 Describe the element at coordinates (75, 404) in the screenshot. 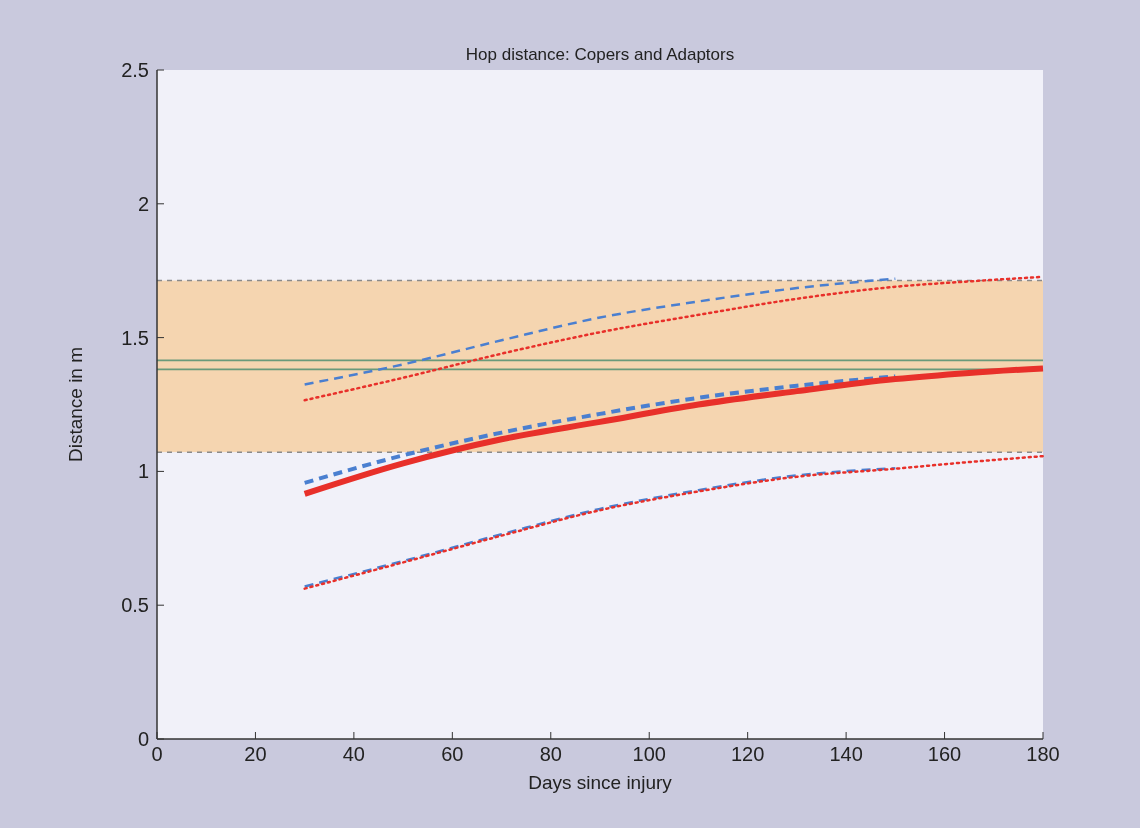

I see `y-axis-title: Distance in m` at that location.